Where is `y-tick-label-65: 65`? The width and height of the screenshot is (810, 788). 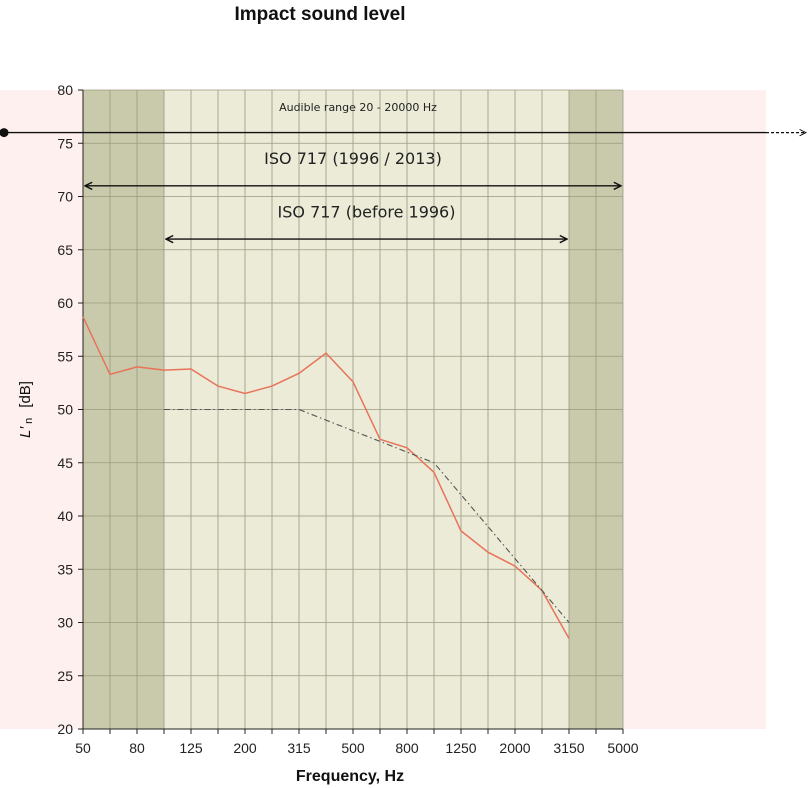 y-tick-label-65: 65 is located at coordinates (65, 250).